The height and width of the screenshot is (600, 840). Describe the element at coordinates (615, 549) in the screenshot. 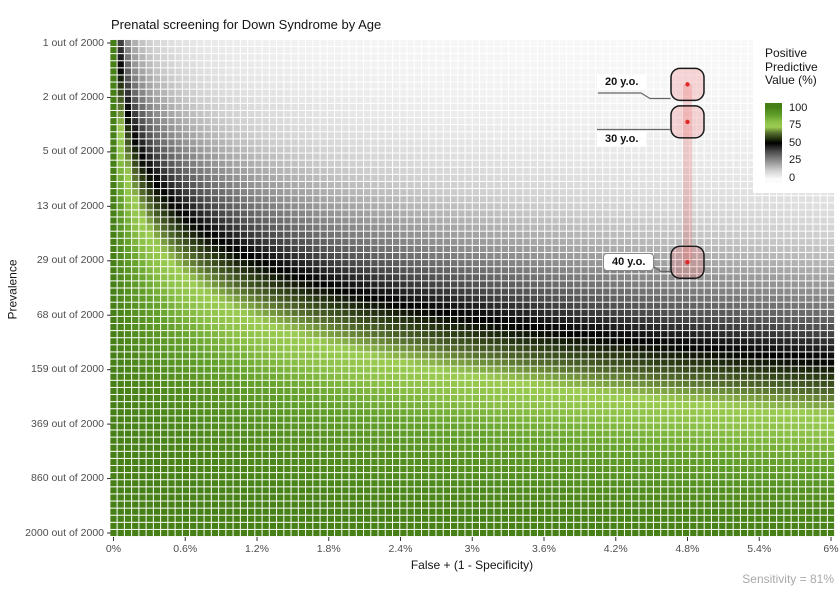

I see `x-tick-label: 4.2%` at that location.